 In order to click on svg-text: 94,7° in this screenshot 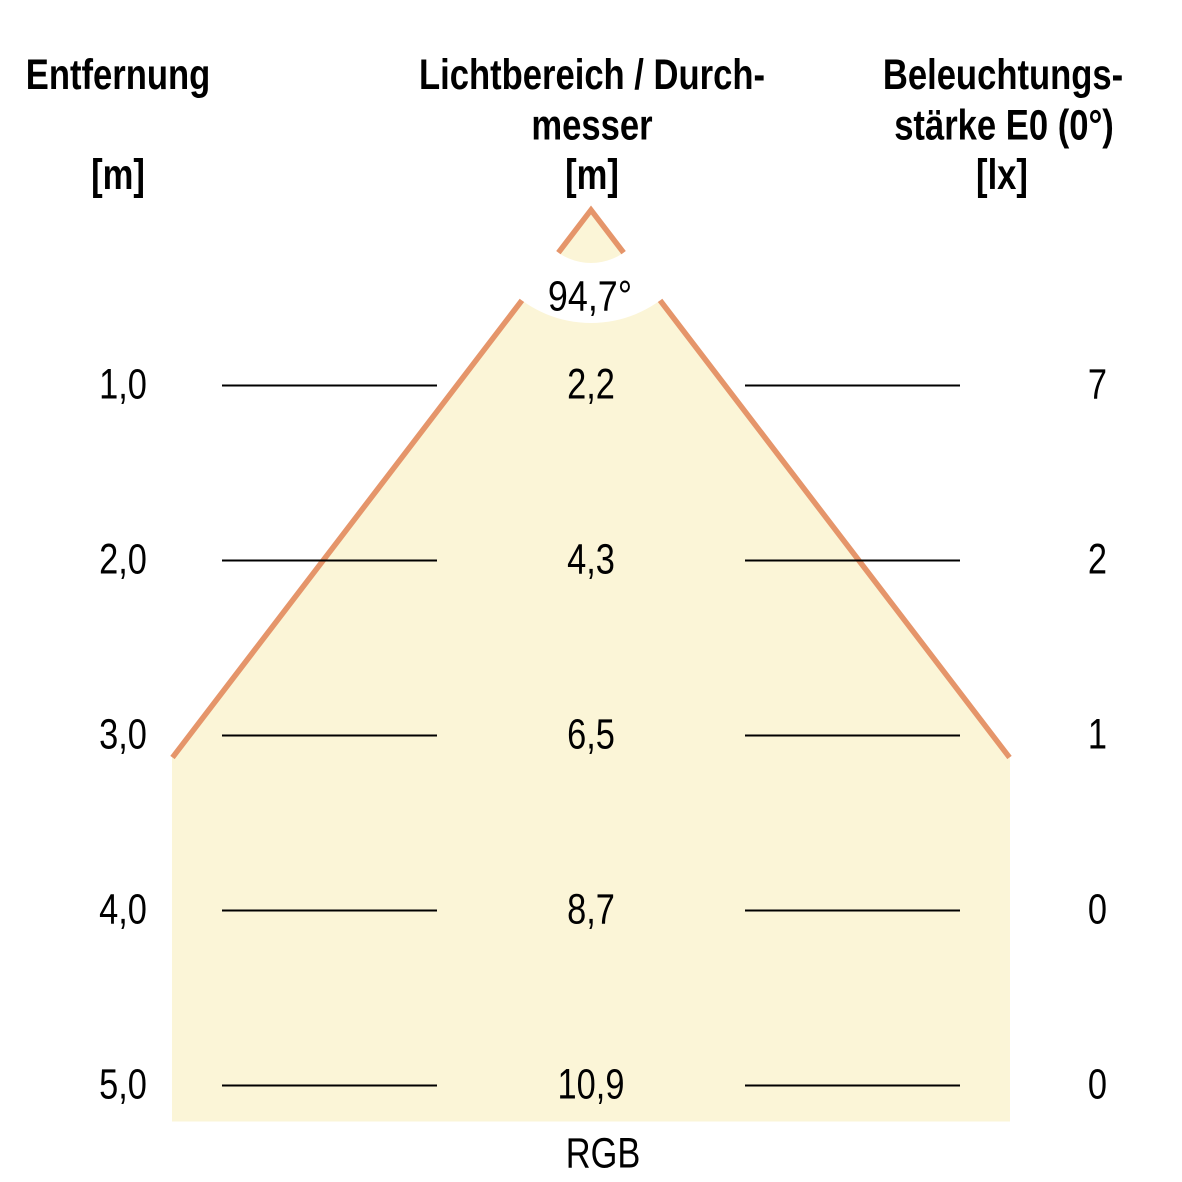, I will do `click(590, 297)`.